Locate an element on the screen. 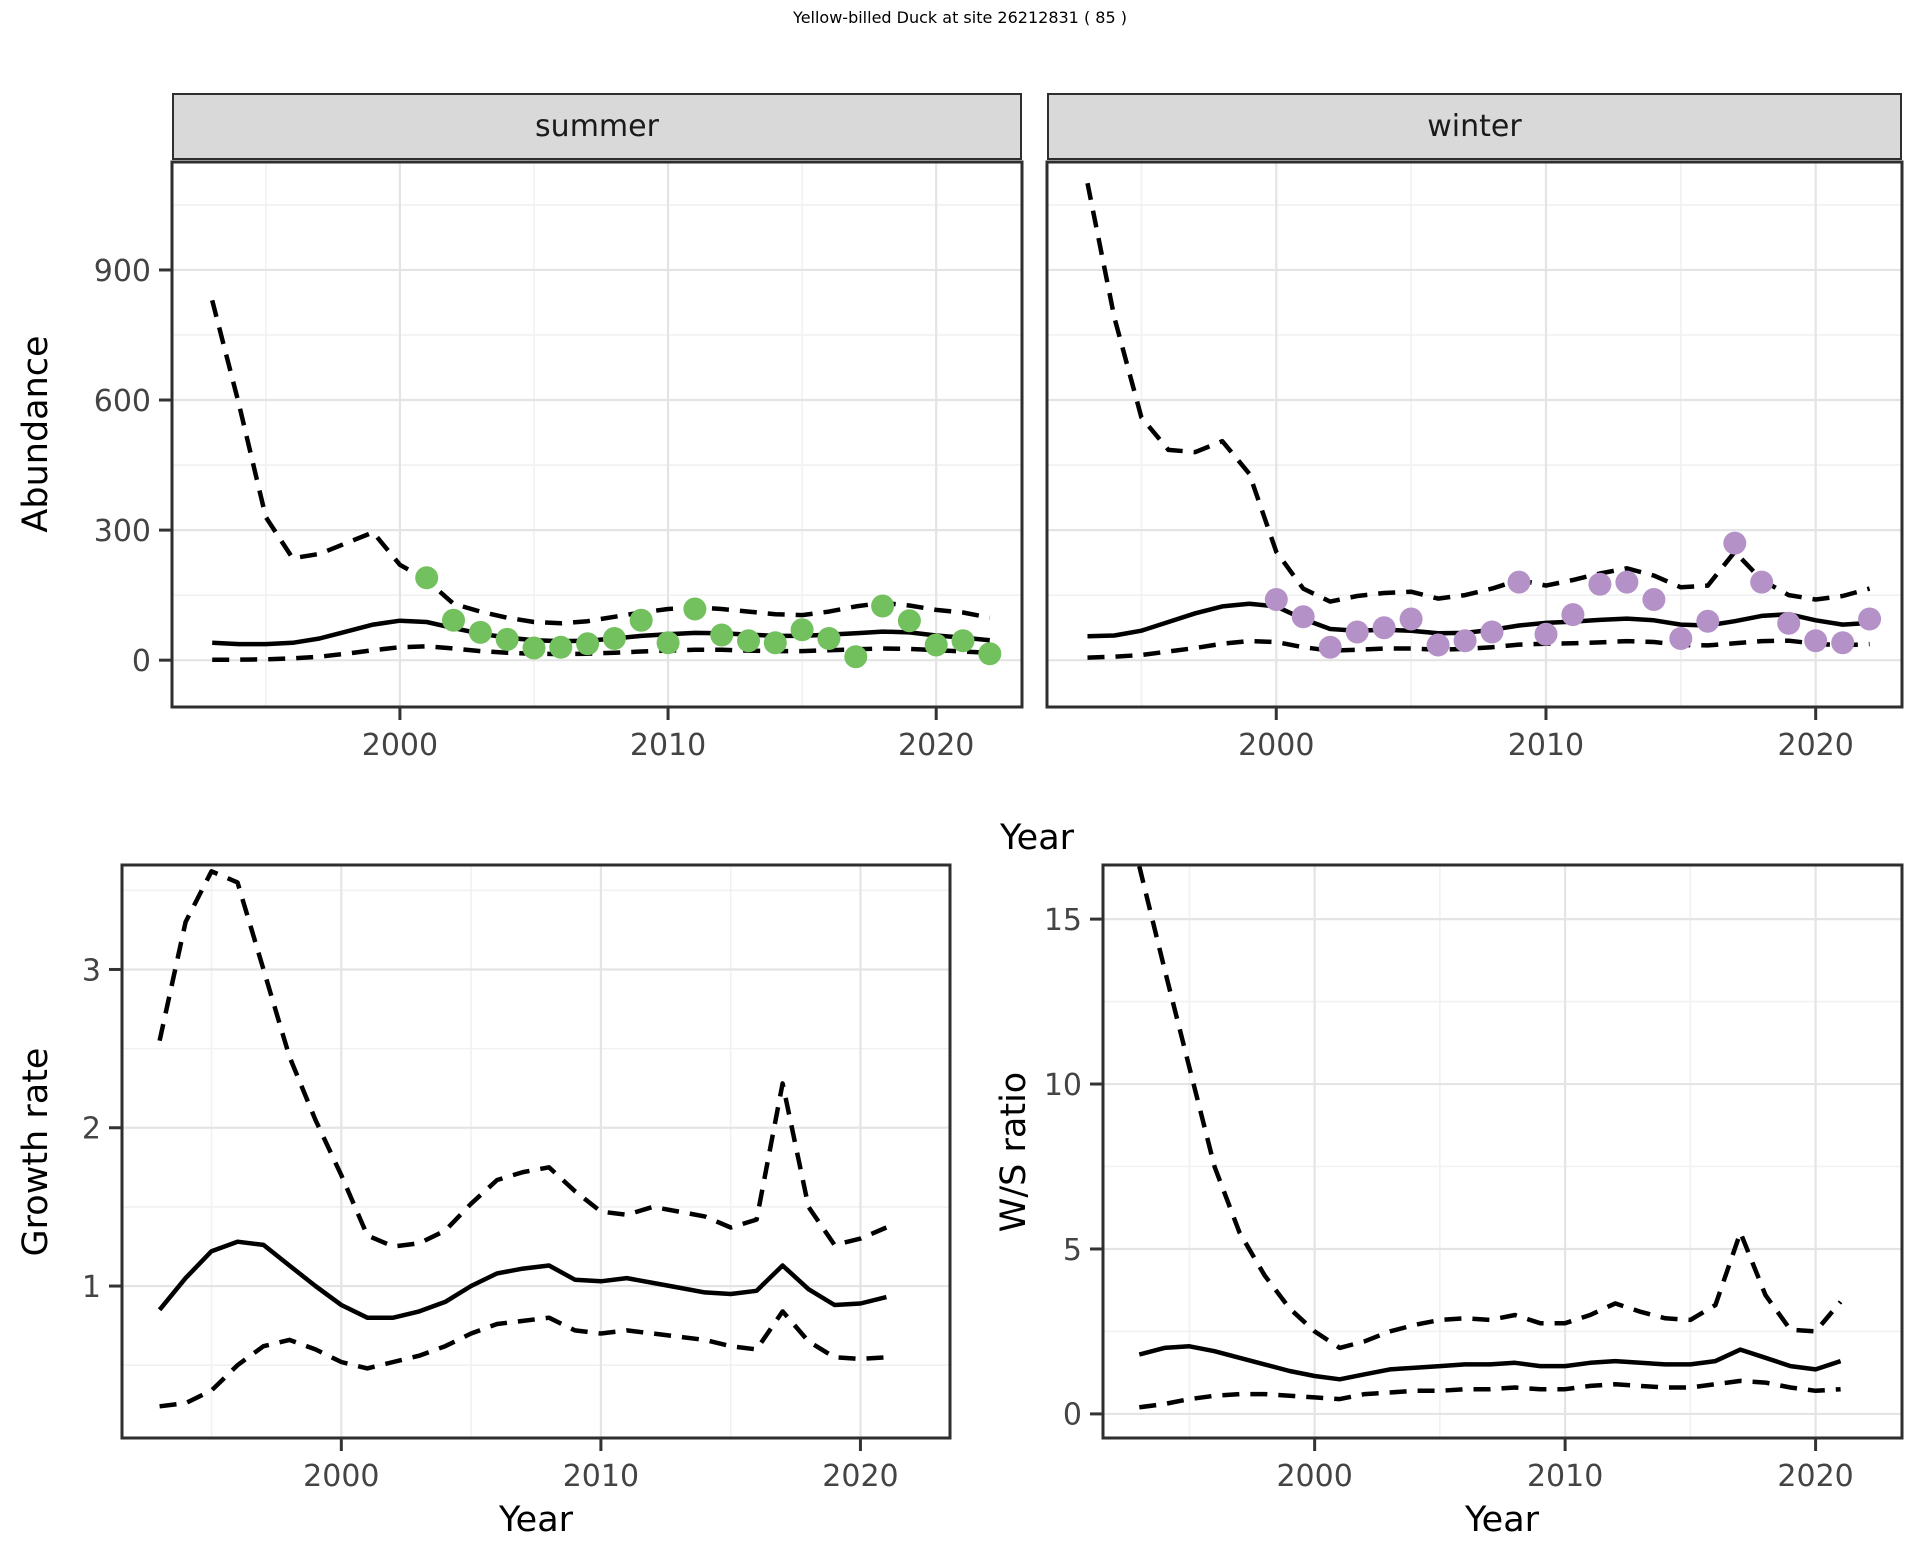 The width and height of the screenshot is (1920, 1560). facet-label-winter: winter is located at coordinates (1474, 126).